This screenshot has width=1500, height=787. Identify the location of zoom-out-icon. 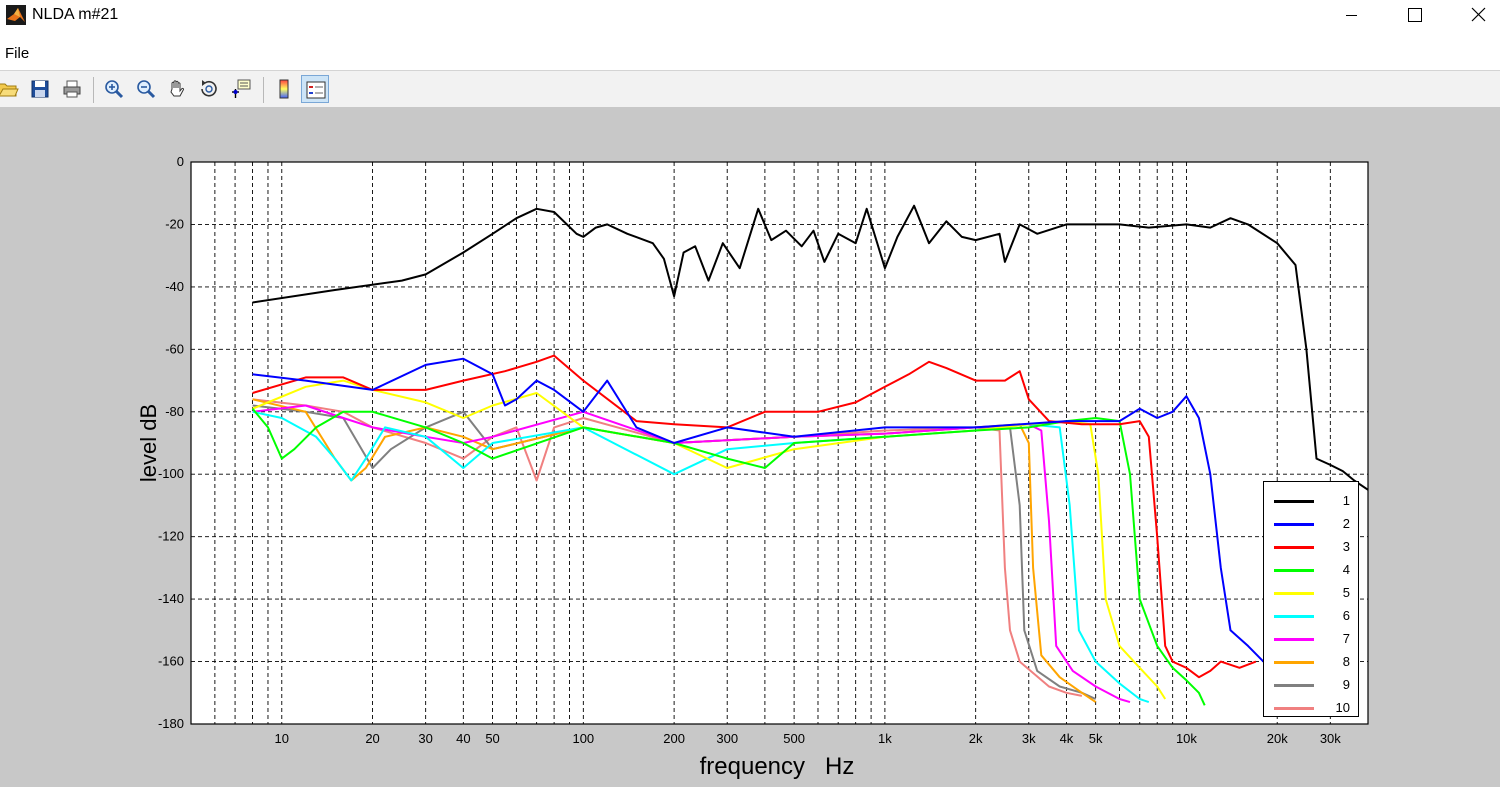
(146, 89).